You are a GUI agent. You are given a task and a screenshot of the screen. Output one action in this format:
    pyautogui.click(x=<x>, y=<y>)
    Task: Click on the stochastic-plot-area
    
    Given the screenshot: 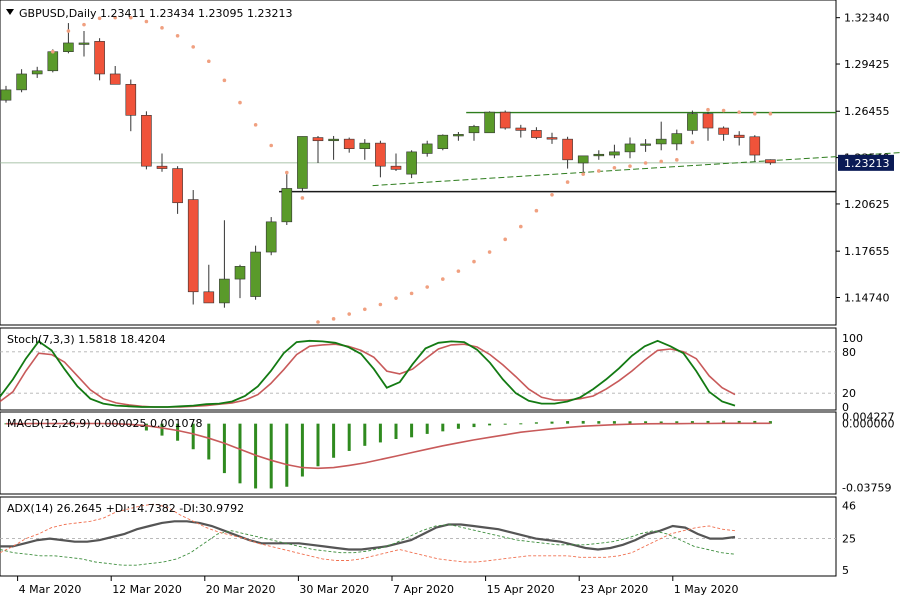 What is the action you would take?
    pyautogui.click(x=418, y=373)
    